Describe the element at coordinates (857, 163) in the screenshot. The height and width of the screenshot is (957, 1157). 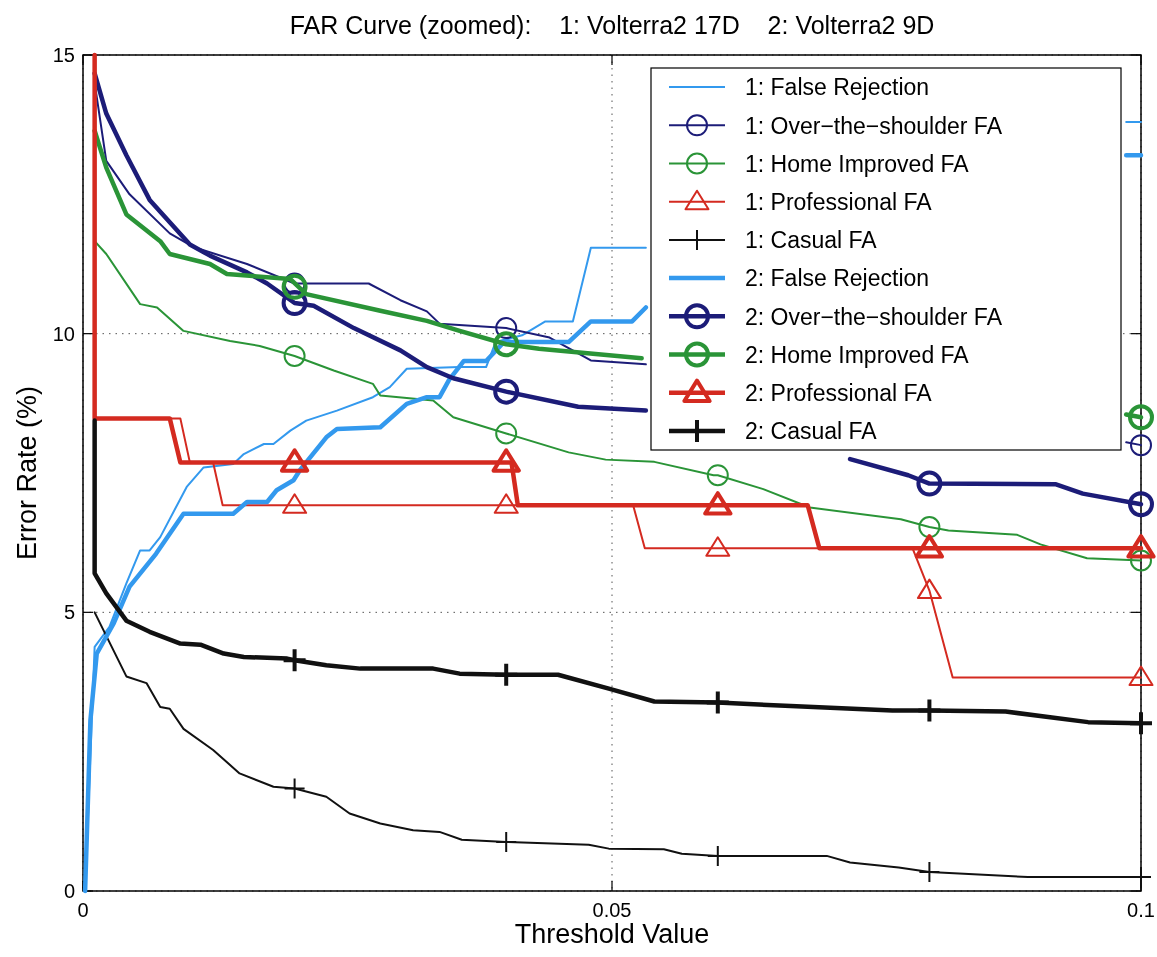
I see `legend-label: 1: Home Improved FA` at that location.